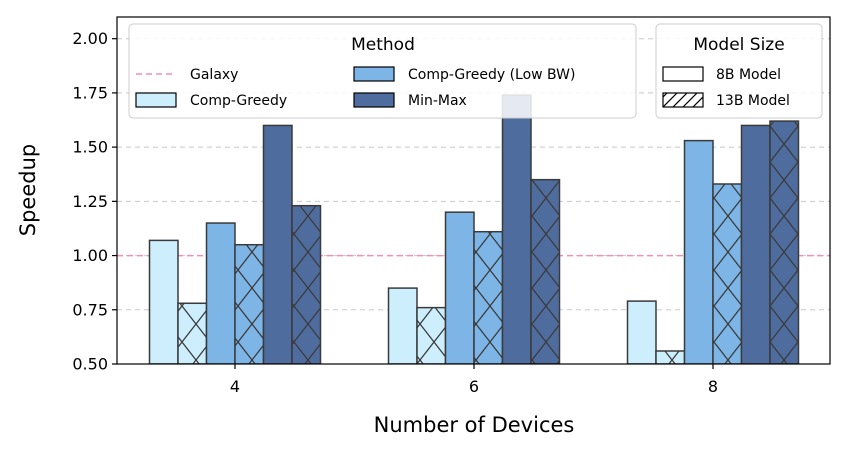 The height and width of the screenshot is (456, 847). I want to click on y-tick-label: 1.75, so click(90, 92).